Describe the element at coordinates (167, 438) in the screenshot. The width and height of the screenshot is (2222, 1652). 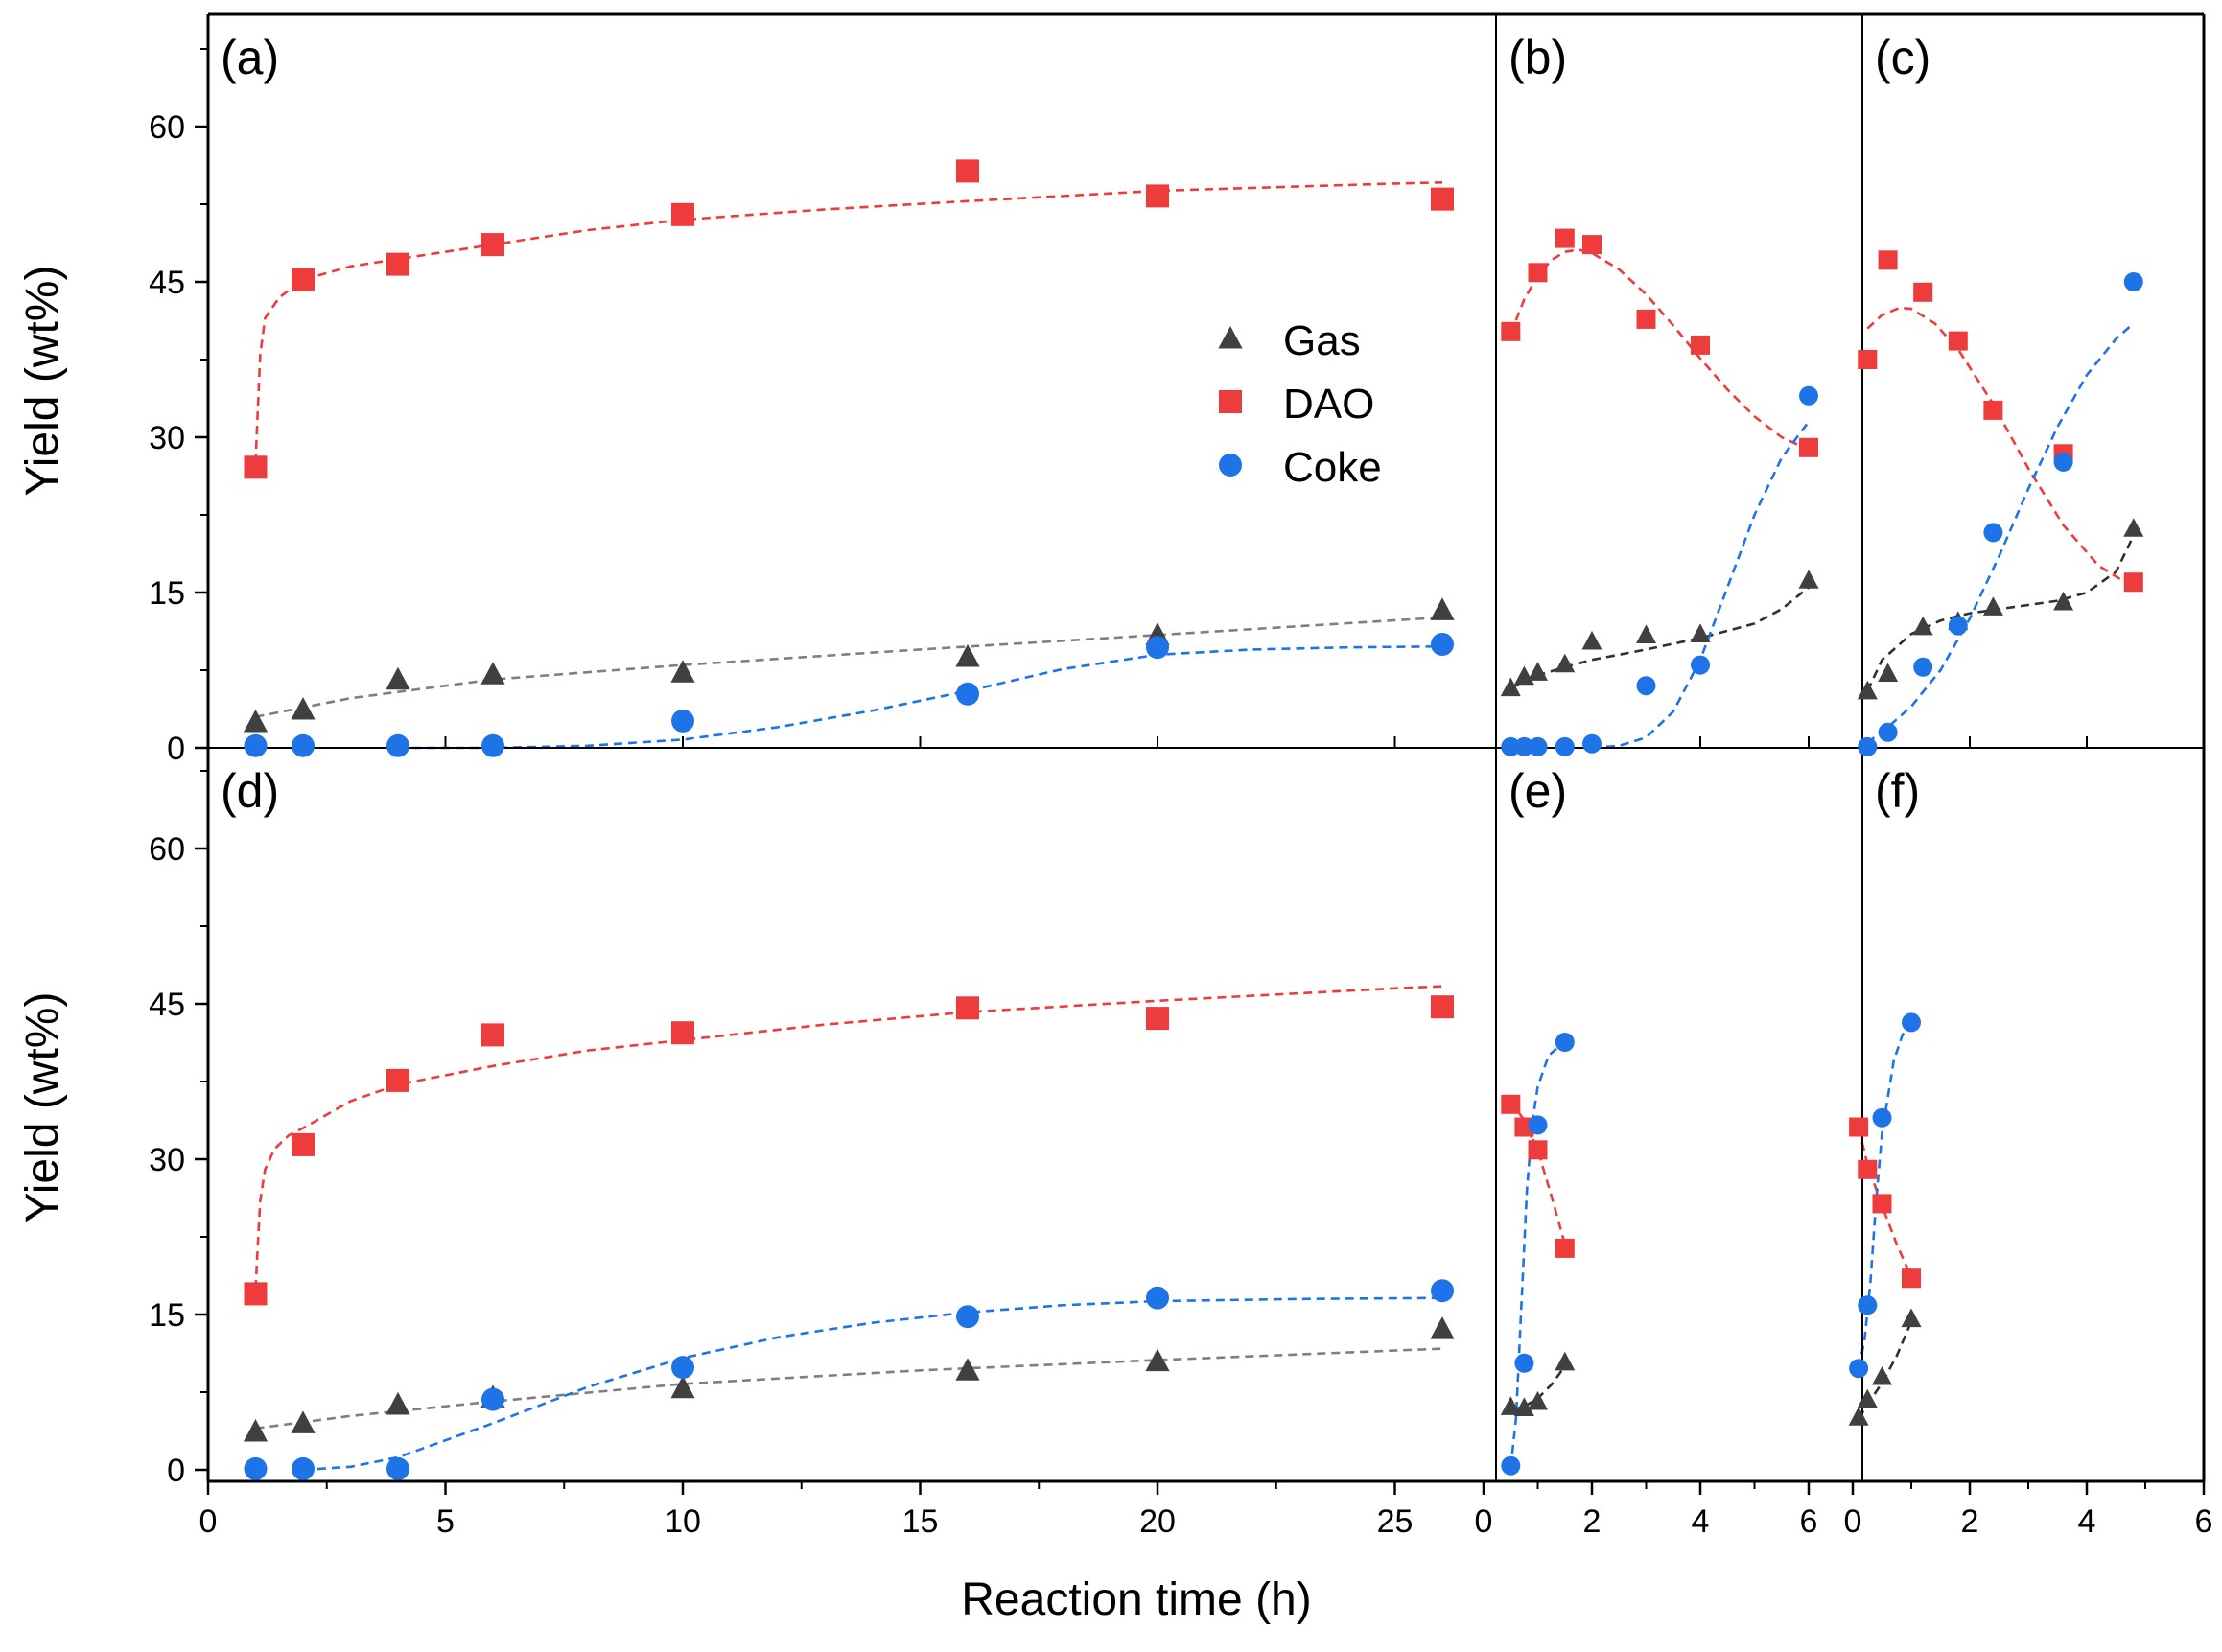
I see `panel-a-y-tick-label: 30` at that location.